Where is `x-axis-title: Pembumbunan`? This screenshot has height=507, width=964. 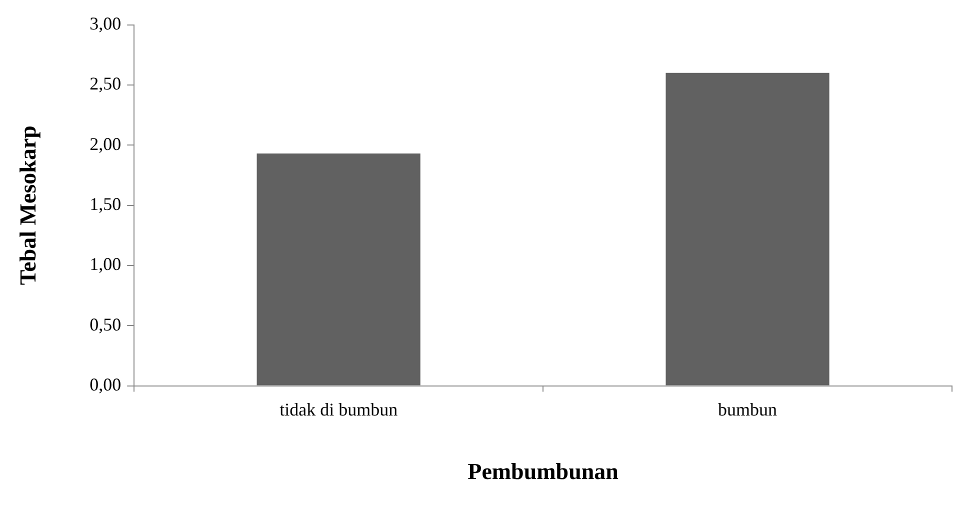 x-axis-title: Pembumbunan is located at coordinates (543, 471).